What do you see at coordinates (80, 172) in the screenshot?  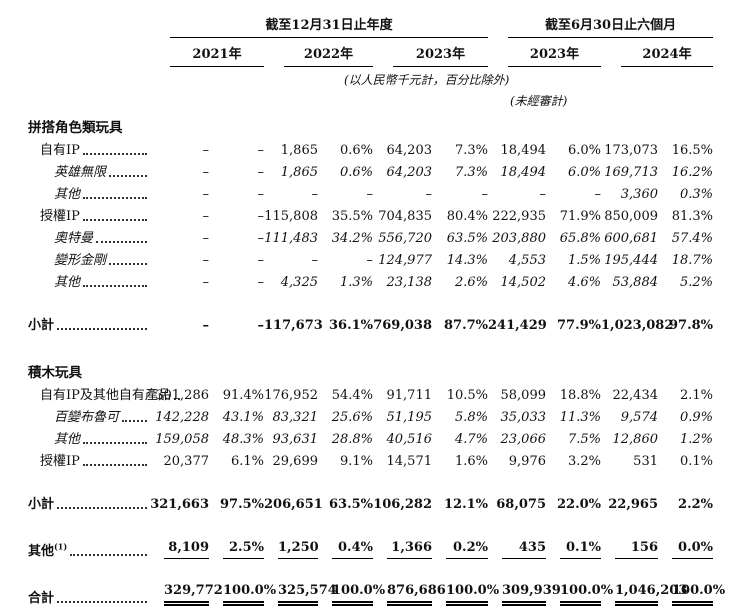 I see `row-label: 英雄無限` at bounding box center [80, 172].